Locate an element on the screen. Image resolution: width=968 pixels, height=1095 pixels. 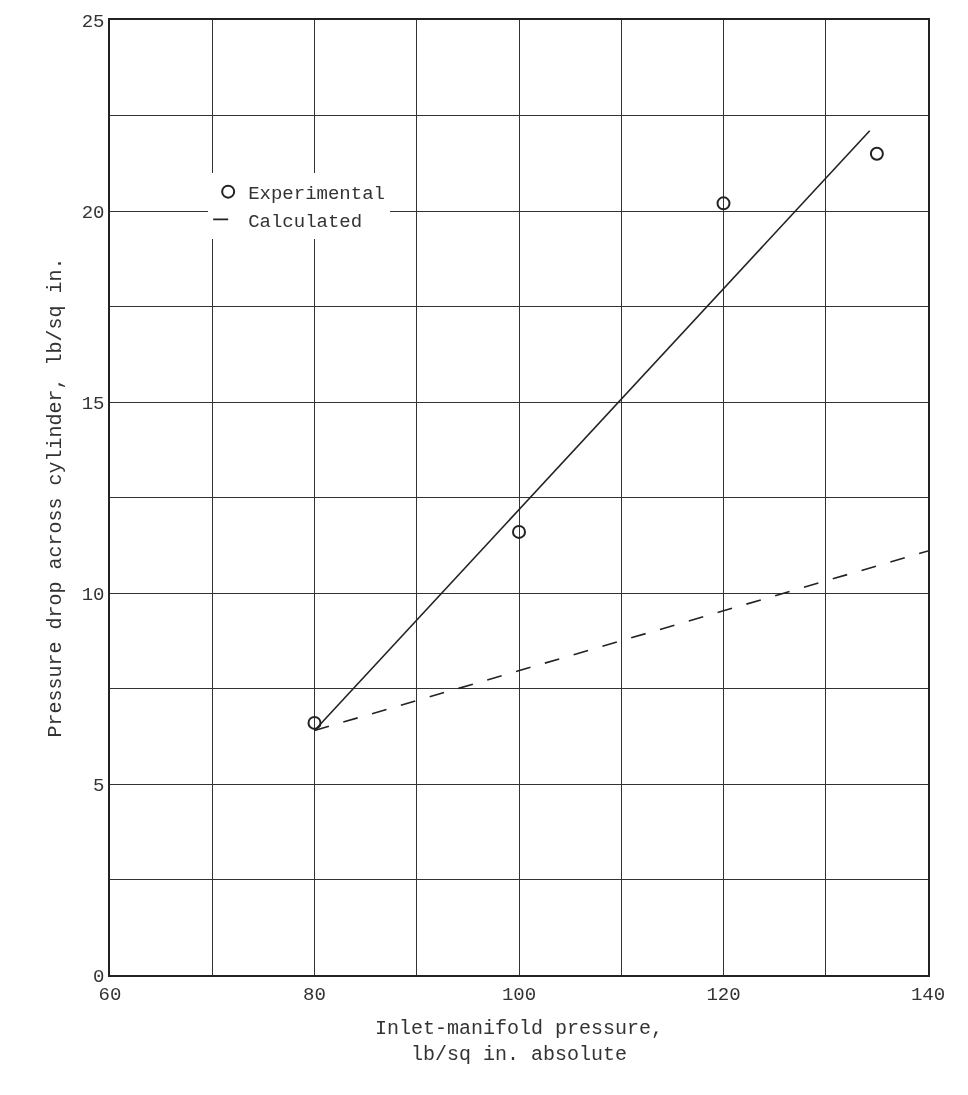
y-tick-label: 20 is located at coordinates (93, 212).